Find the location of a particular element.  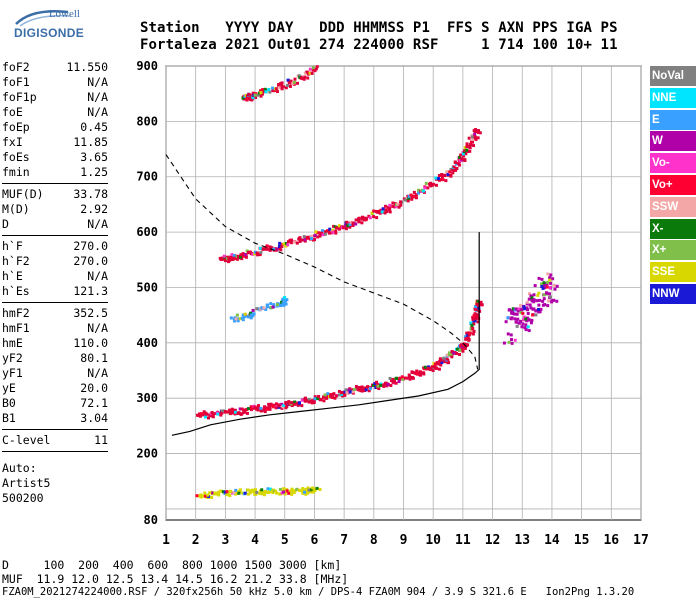

param-value: N/A is located at coordinates (97, 82).